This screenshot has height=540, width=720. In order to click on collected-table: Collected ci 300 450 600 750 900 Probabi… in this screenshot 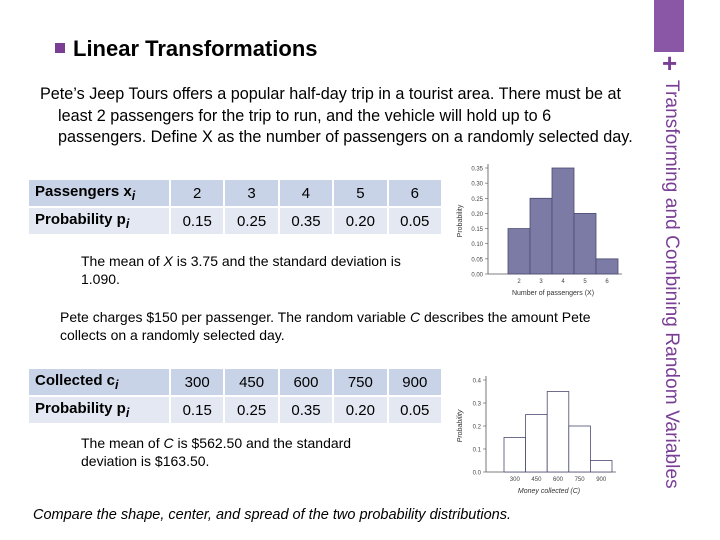, I will do `click(235, 396)`.